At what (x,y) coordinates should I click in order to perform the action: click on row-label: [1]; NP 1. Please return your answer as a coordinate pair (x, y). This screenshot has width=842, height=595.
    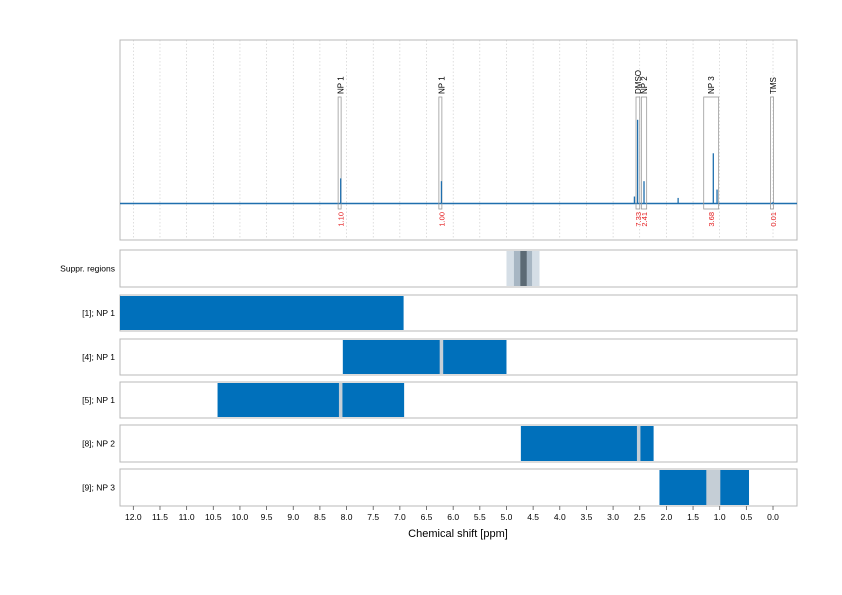
    Looking at the image, I should click on (98, 313).